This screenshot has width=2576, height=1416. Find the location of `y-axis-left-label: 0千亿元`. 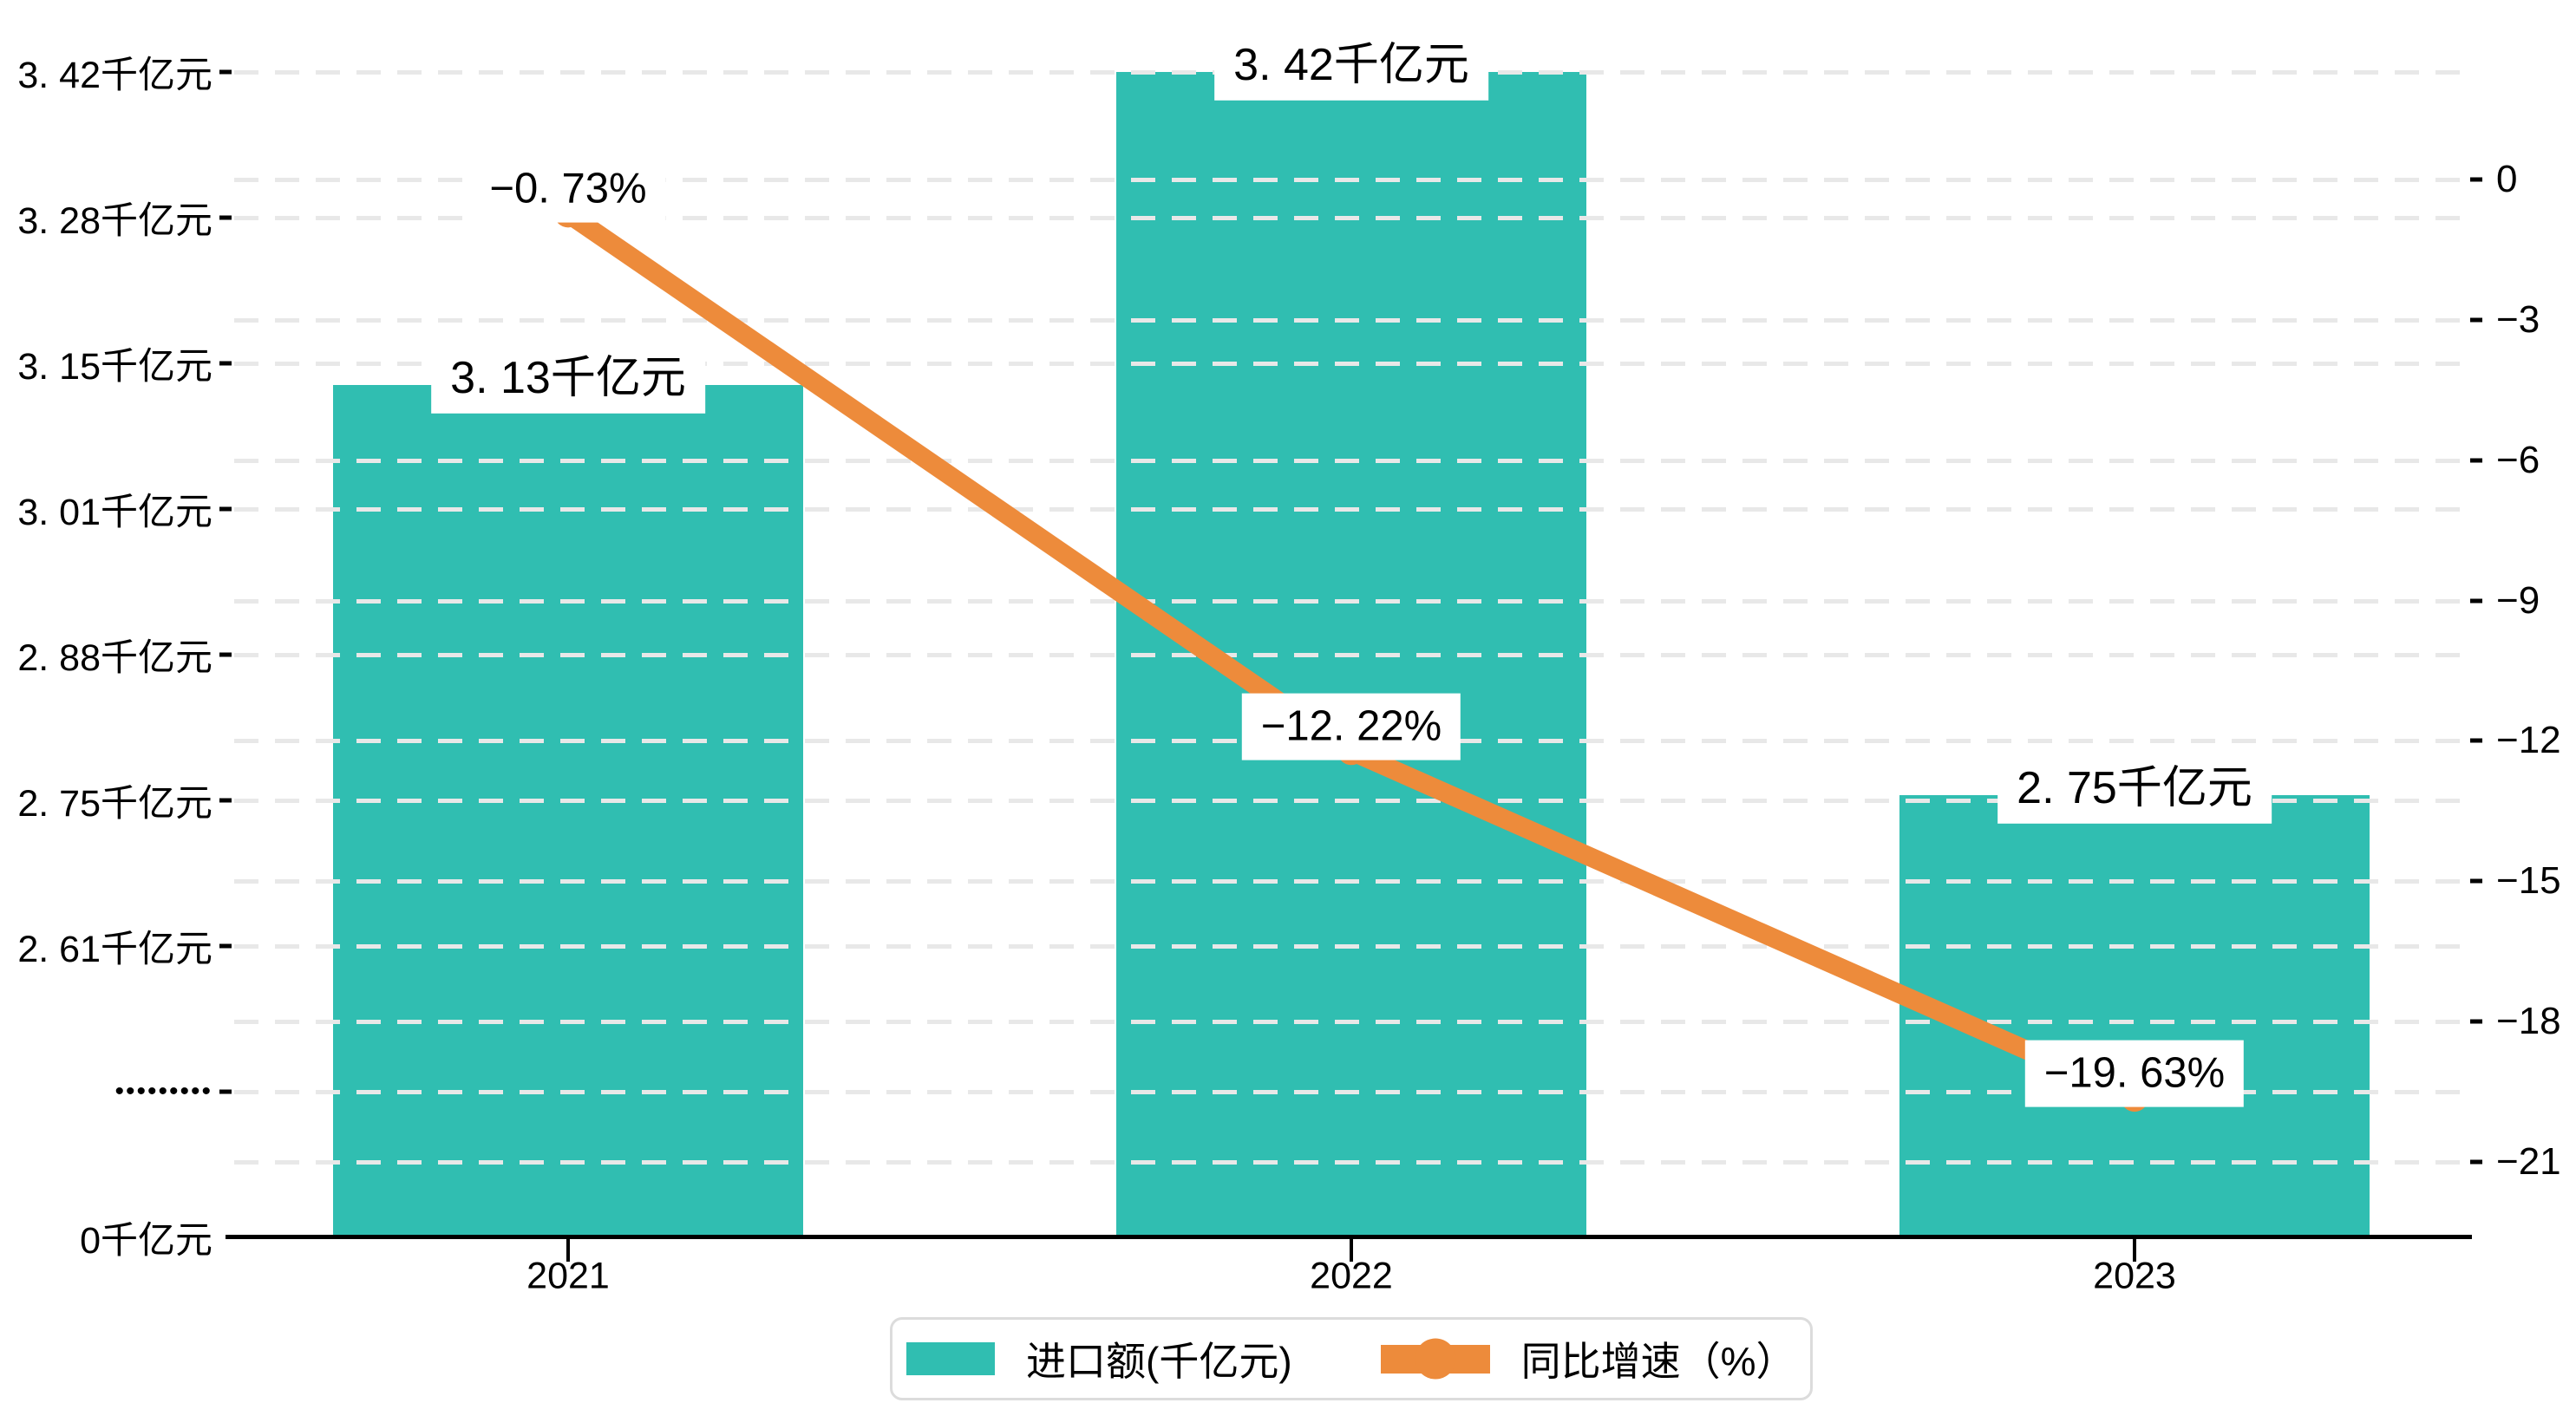

y-axis-left-label: 0千亿元 is located at coordinates (146, 1241).